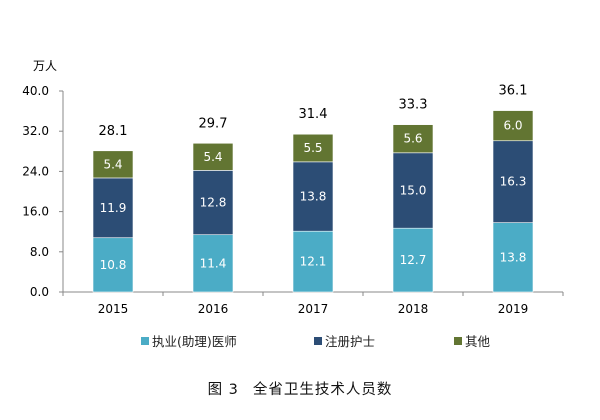 Image resolution: width=600 pixels, height=420 pixels. Describe the element at coordinates (513, 309) in the screenshot. I see `x-tick-label: 2019` at that location.